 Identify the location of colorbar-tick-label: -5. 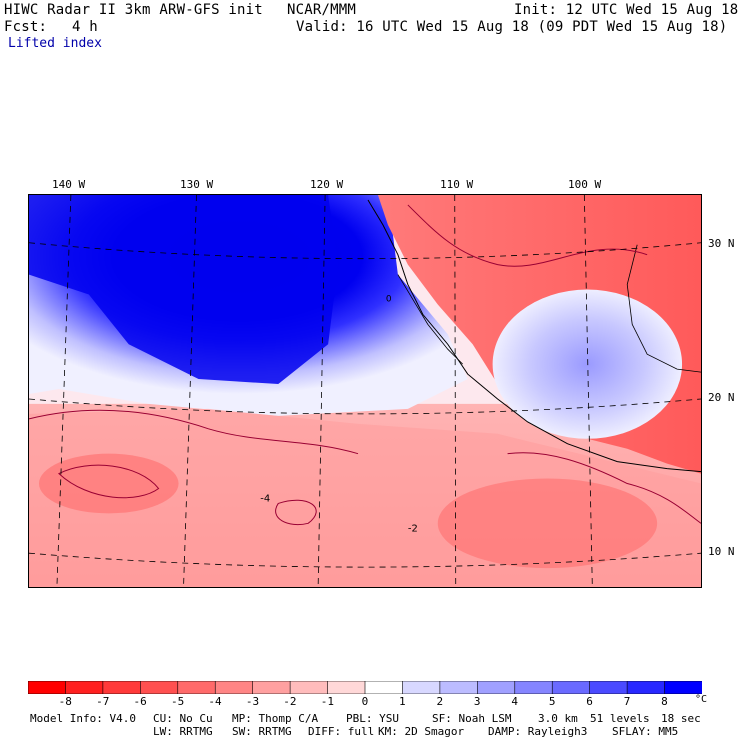
(177, 701).